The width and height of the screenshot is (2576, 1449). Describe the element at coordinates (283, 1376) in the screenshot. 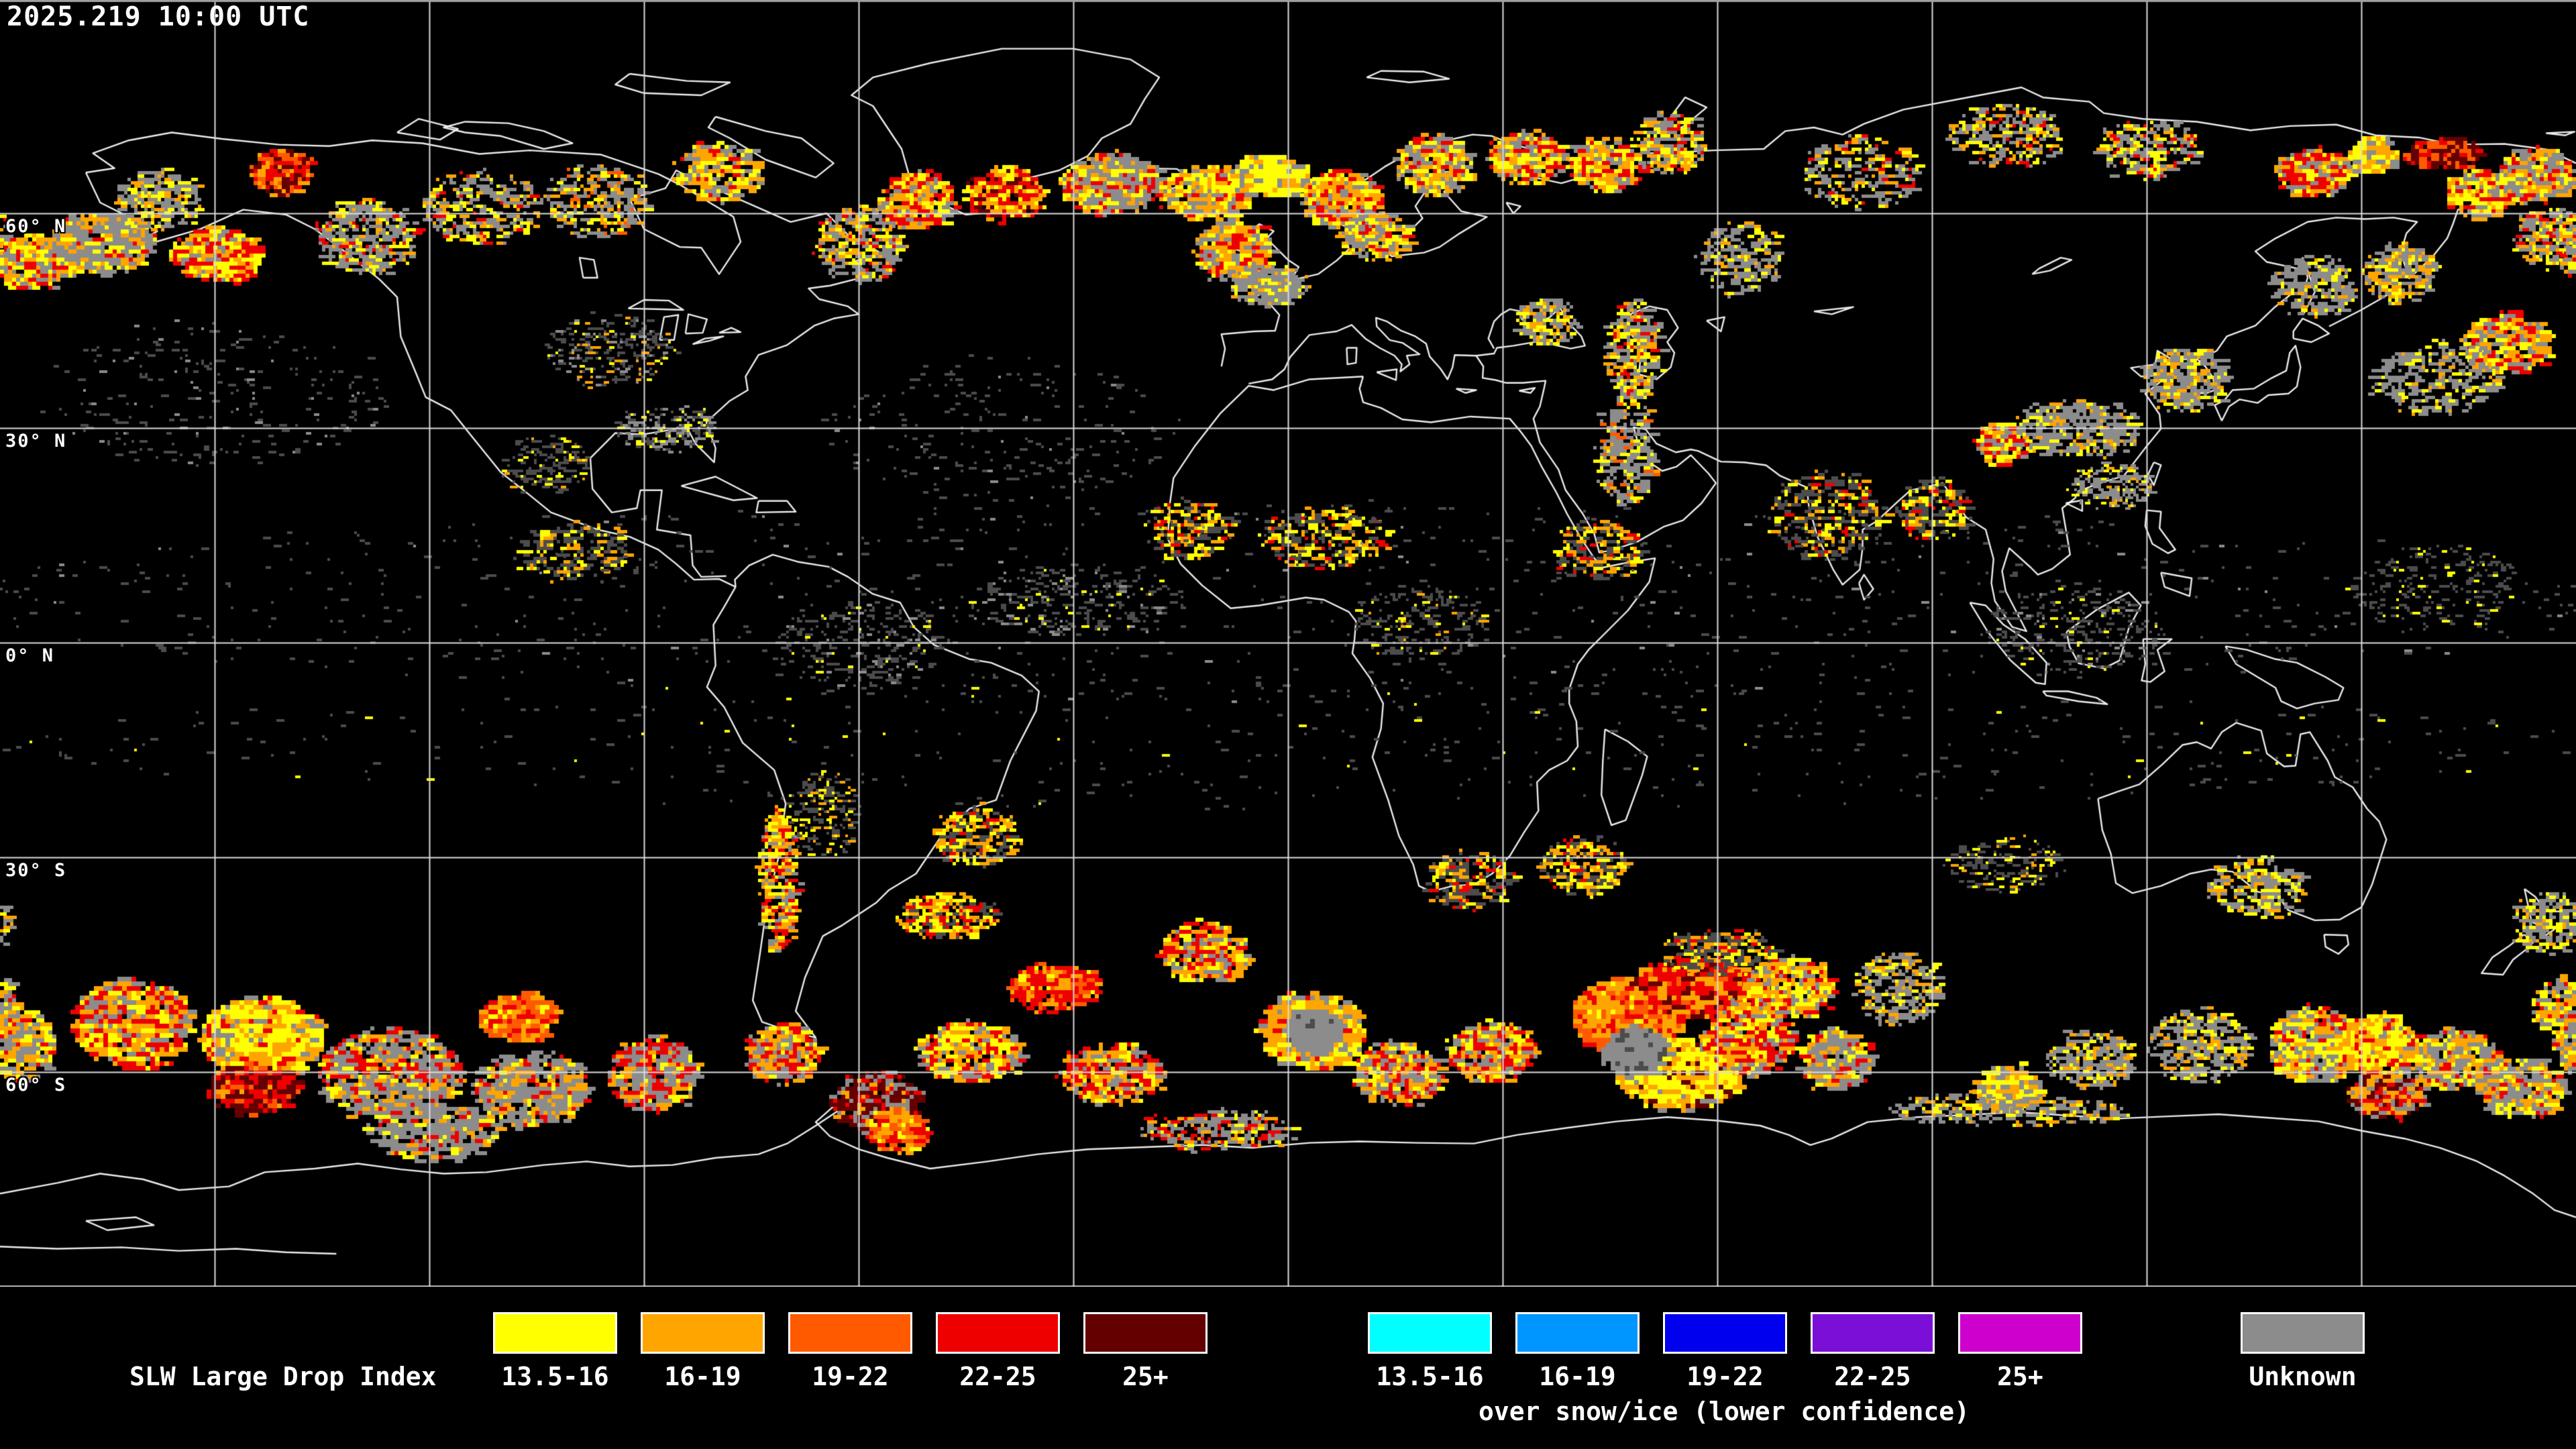

I see `legend-title: SLW Large Drop Index` at that location.